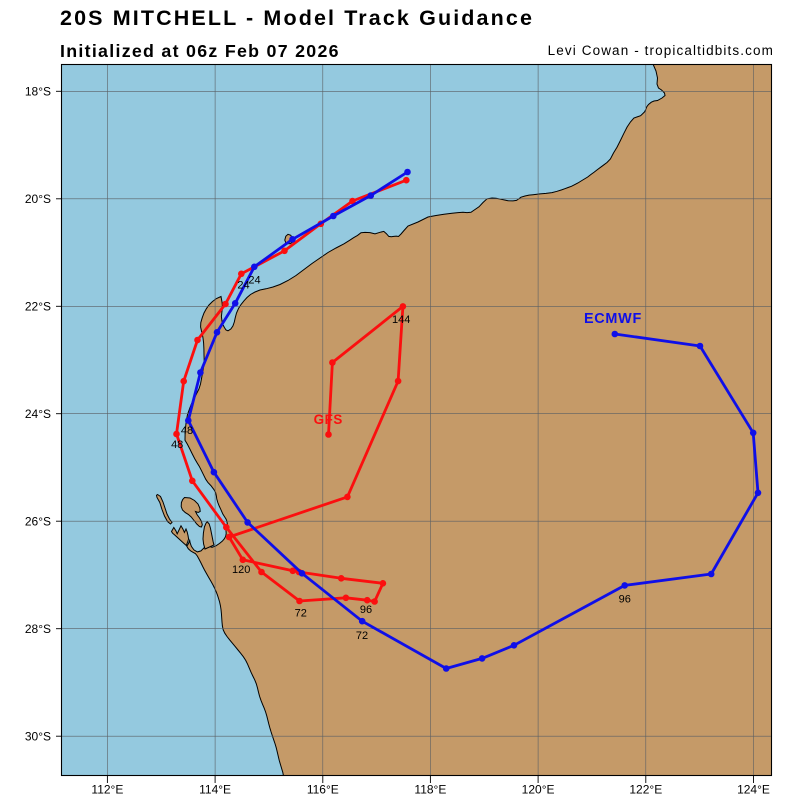  Describe the element at coordinates (328, 419) in the screenshot. I see `svg-text: GFS` at that location.